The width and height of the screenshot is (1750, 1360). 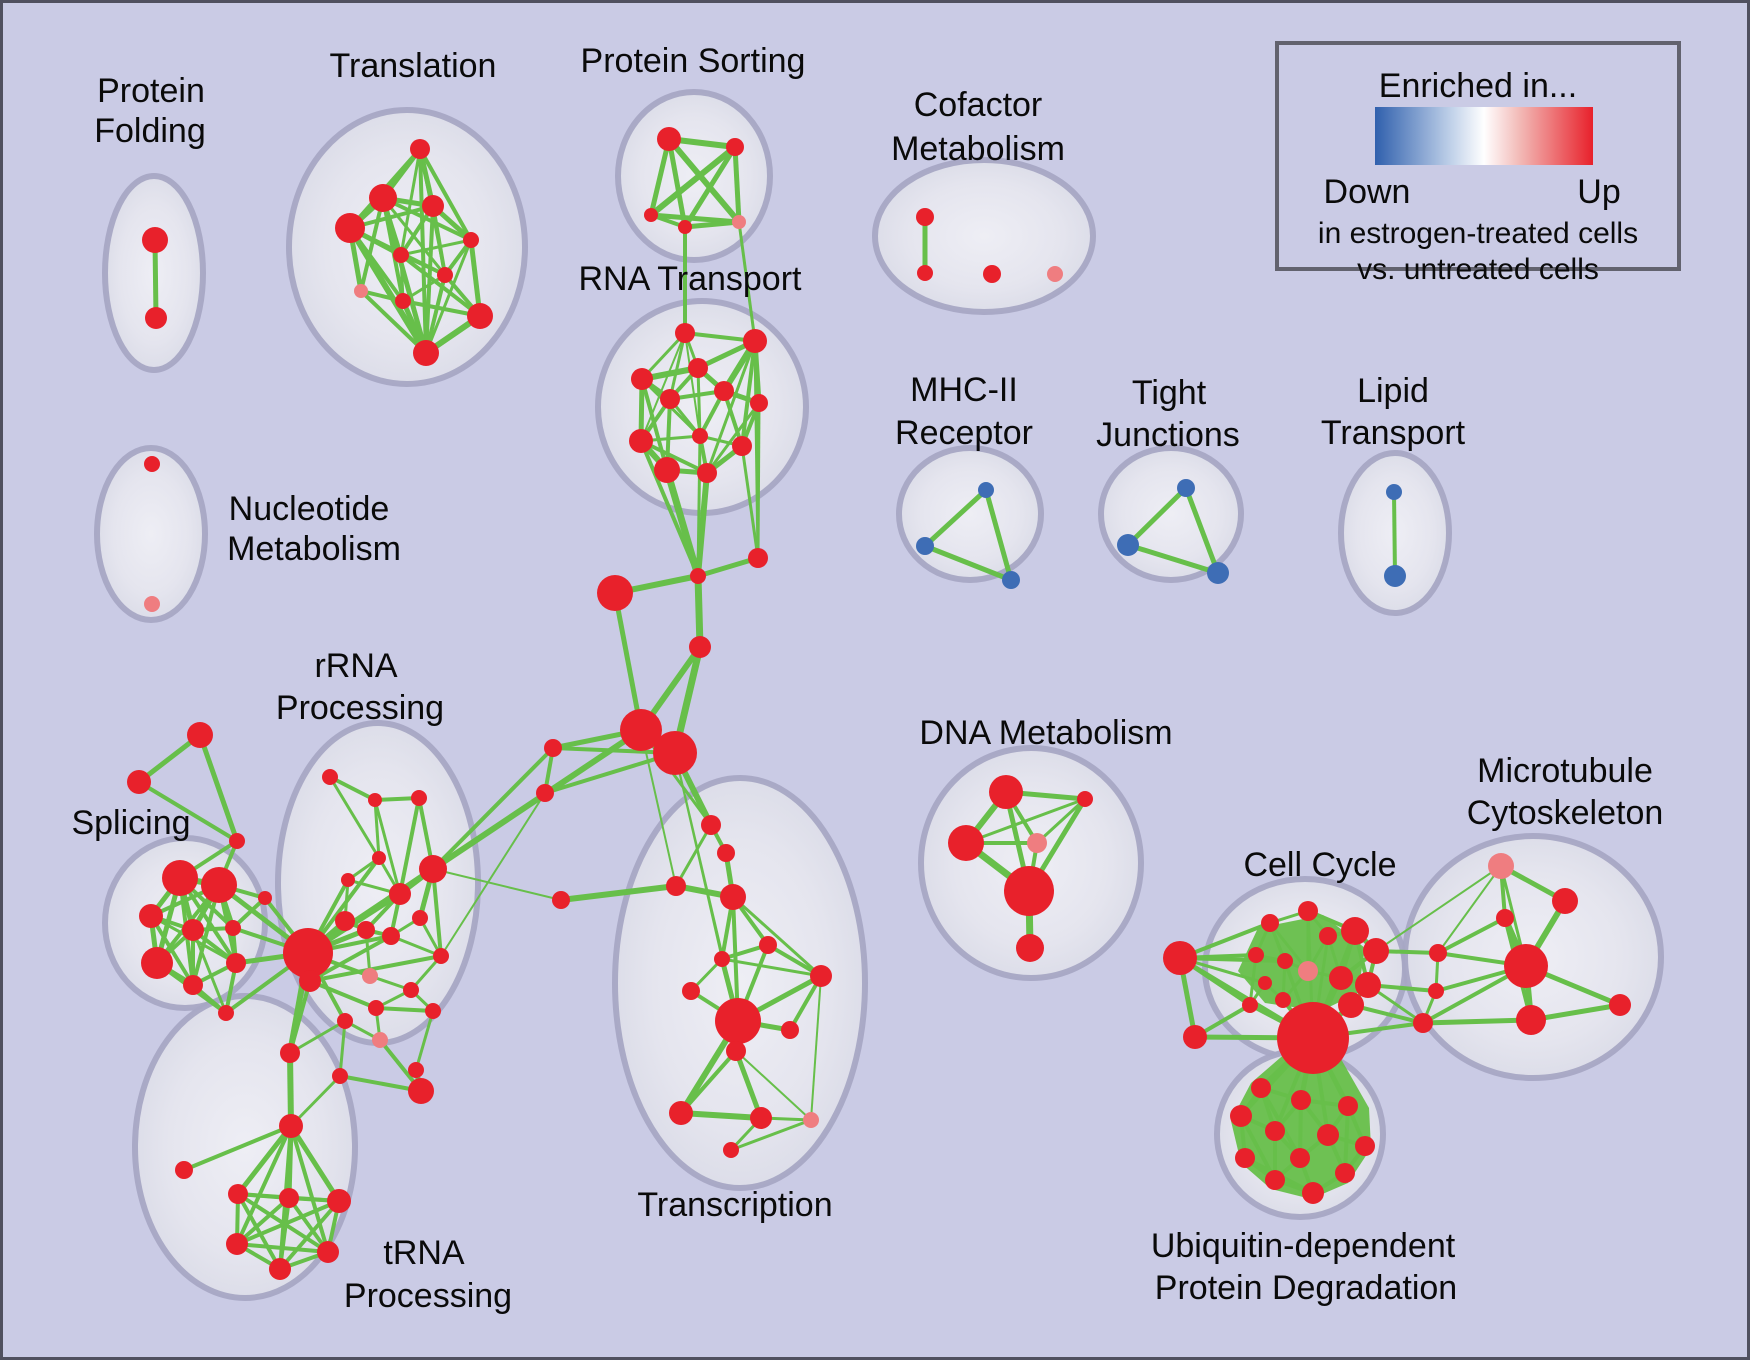 I want to click on cluster-ellipse-protein-sorting, so click(x=694, y=176).